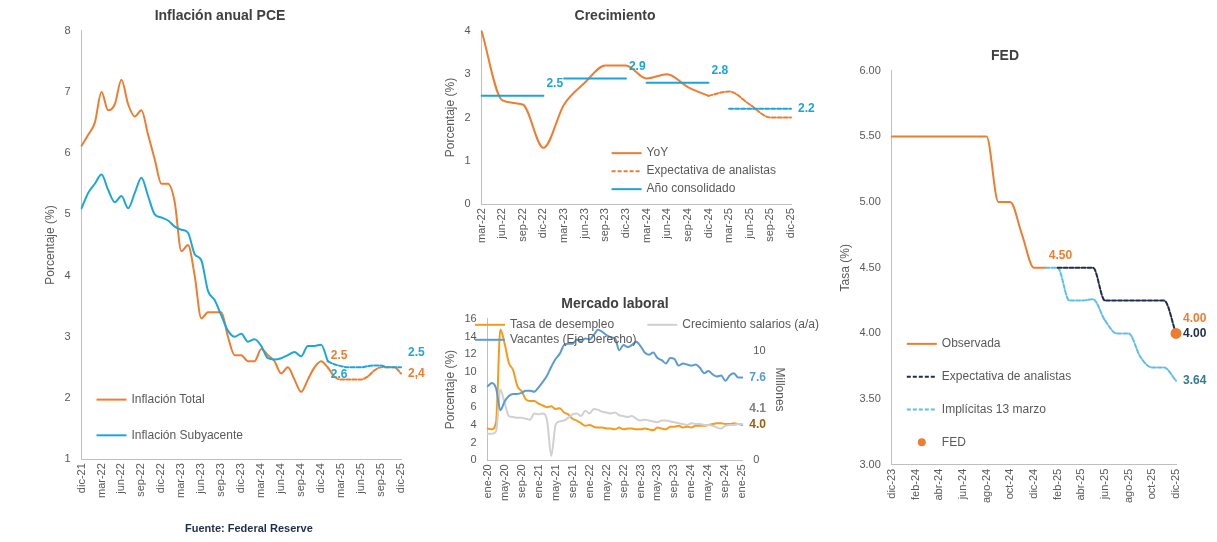  I want to click on y-tick-label: 3, so click(467, 73).